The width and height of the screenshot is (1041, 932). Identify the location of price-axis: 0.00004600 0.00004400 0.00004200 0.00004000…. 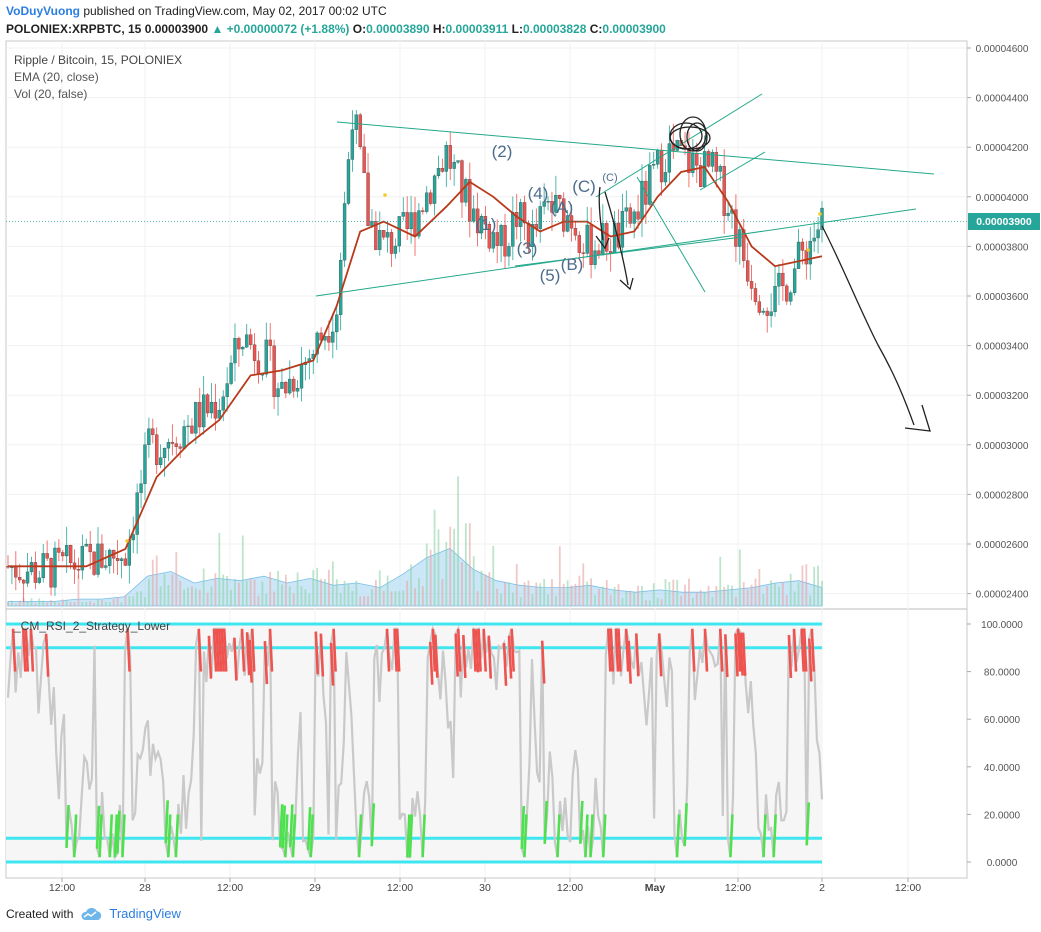
(998, 322).